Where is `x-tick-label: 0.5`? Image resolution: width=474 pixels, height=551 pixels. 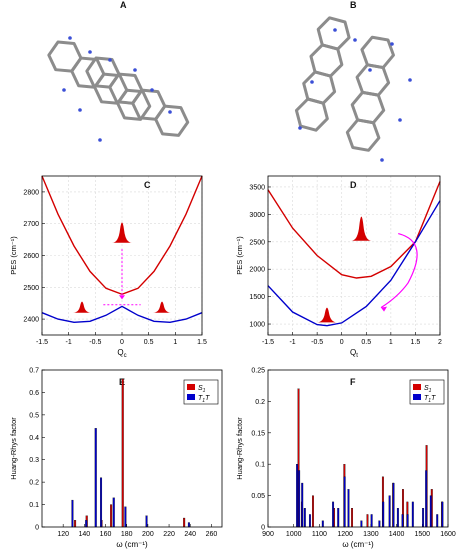
x-tick-label: 0.5 is located at coordinates (149, 342).